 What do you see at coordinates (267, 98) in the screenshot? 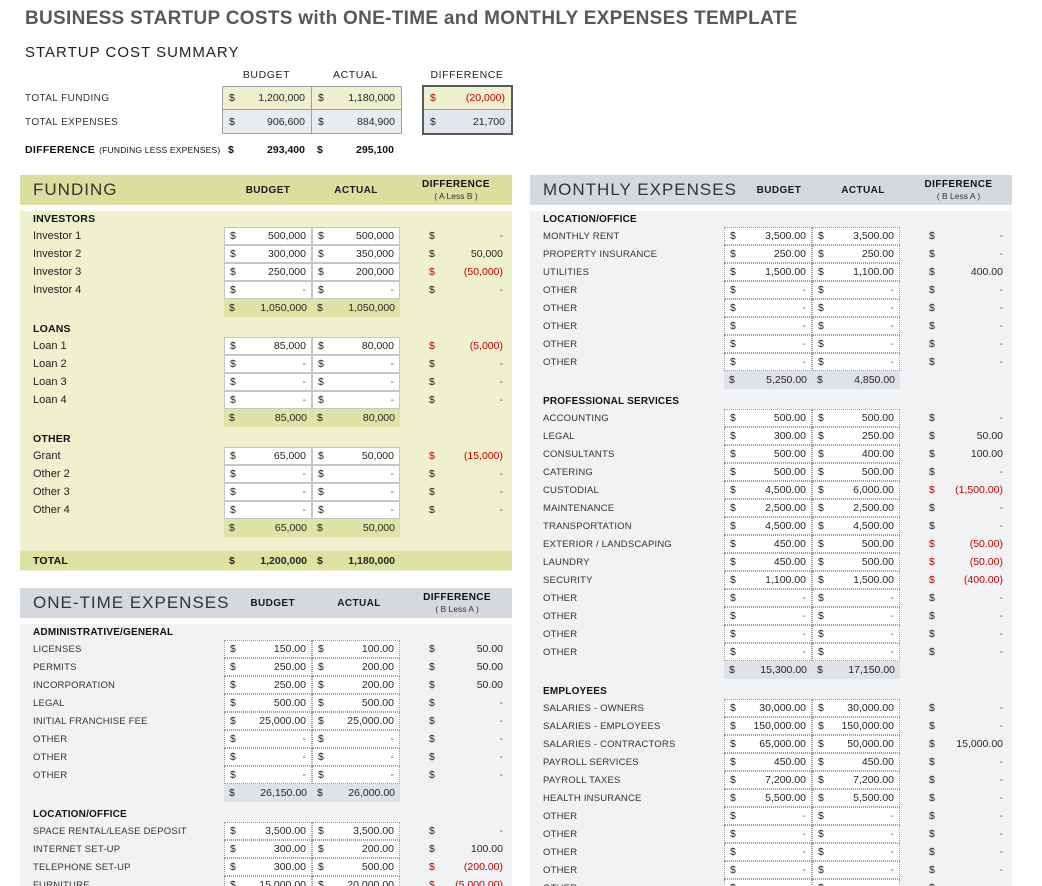
I see `total-funding-budget-cell: $ 1,200,000` at bounding box center [267, 98].